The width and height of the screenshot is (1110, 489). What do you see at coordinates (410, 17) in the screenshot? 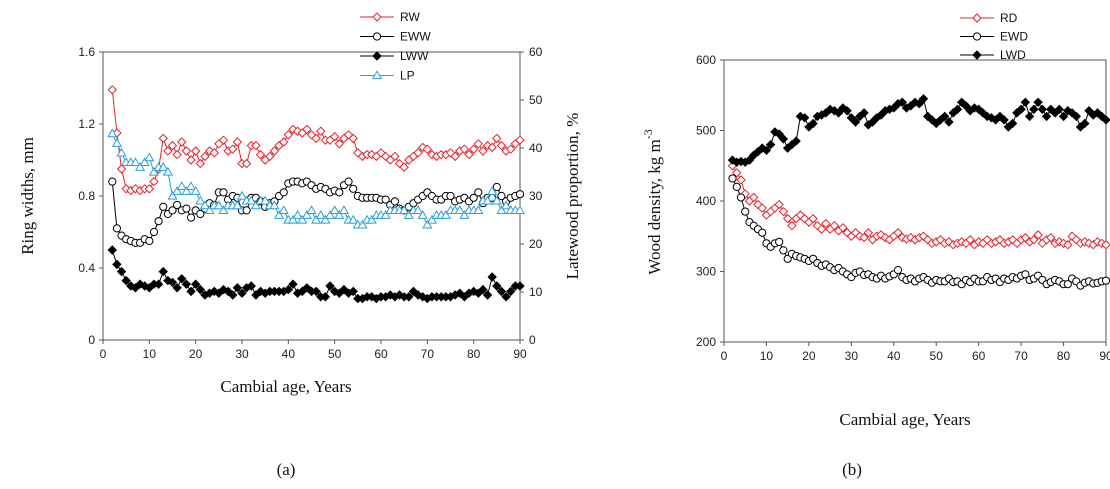
I see `legend-label: RW` at bounding box center [410, 17].